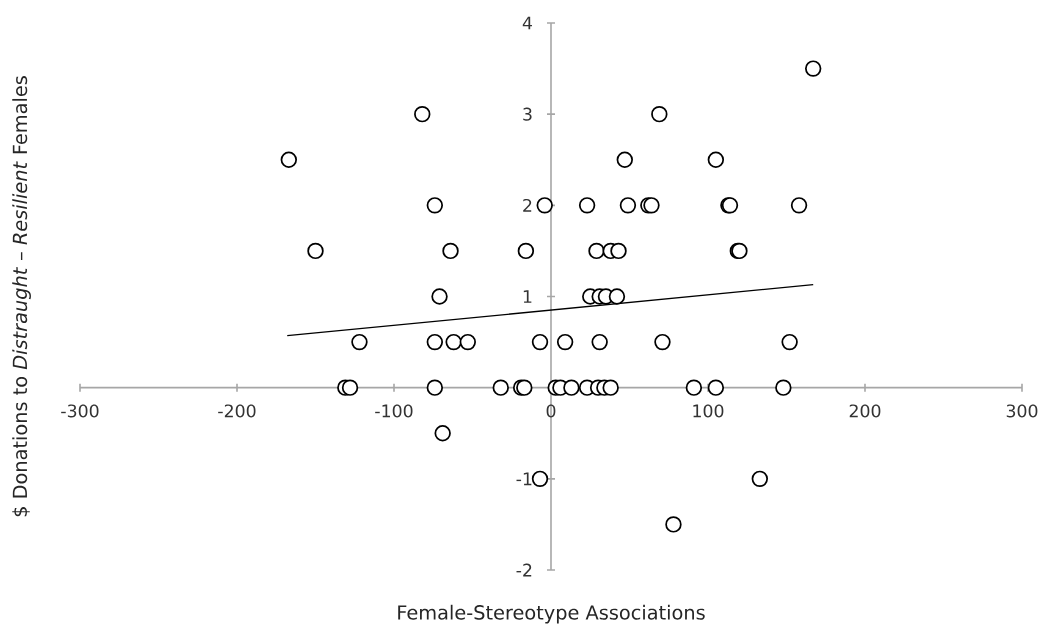  What do you see at coordinates (527, 114) in the screenshot?
I see `y-tick-label: 3` at bounding box center [527, 114].